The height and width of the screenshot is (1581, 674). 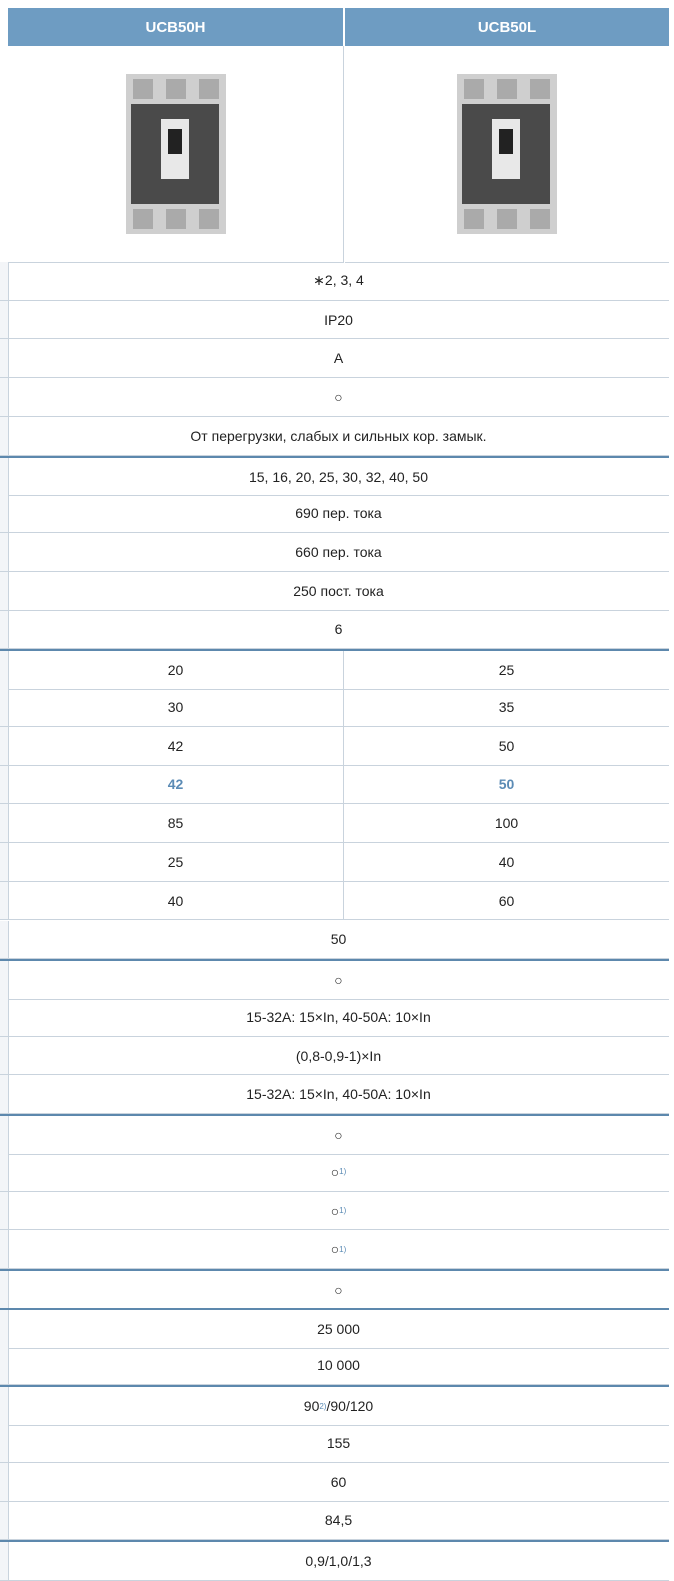 I want to click on cell: 10 000, so click(x=338, y=1365).